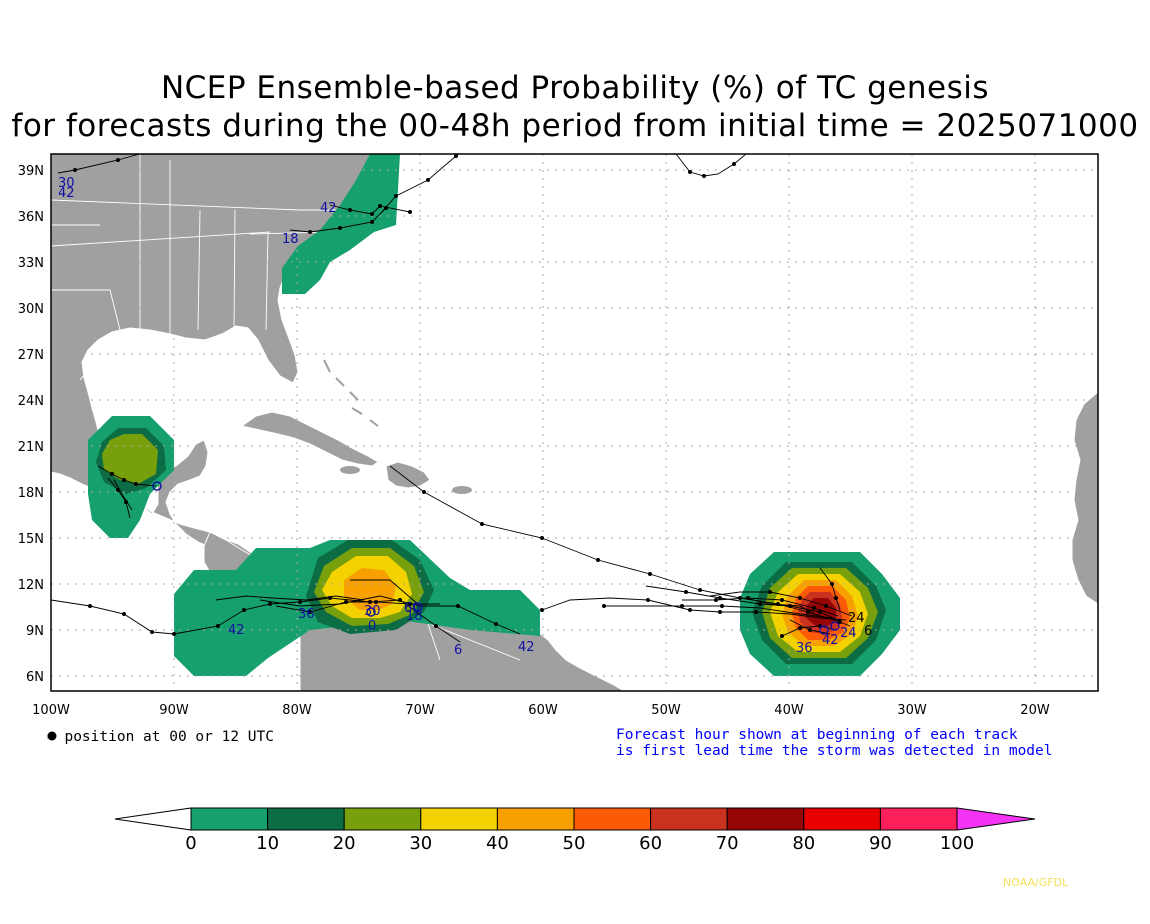  What do you see at coordinates (31, 539) in the screenshot?
I see `lat-label: 15N` at bounding box center [31, 539].